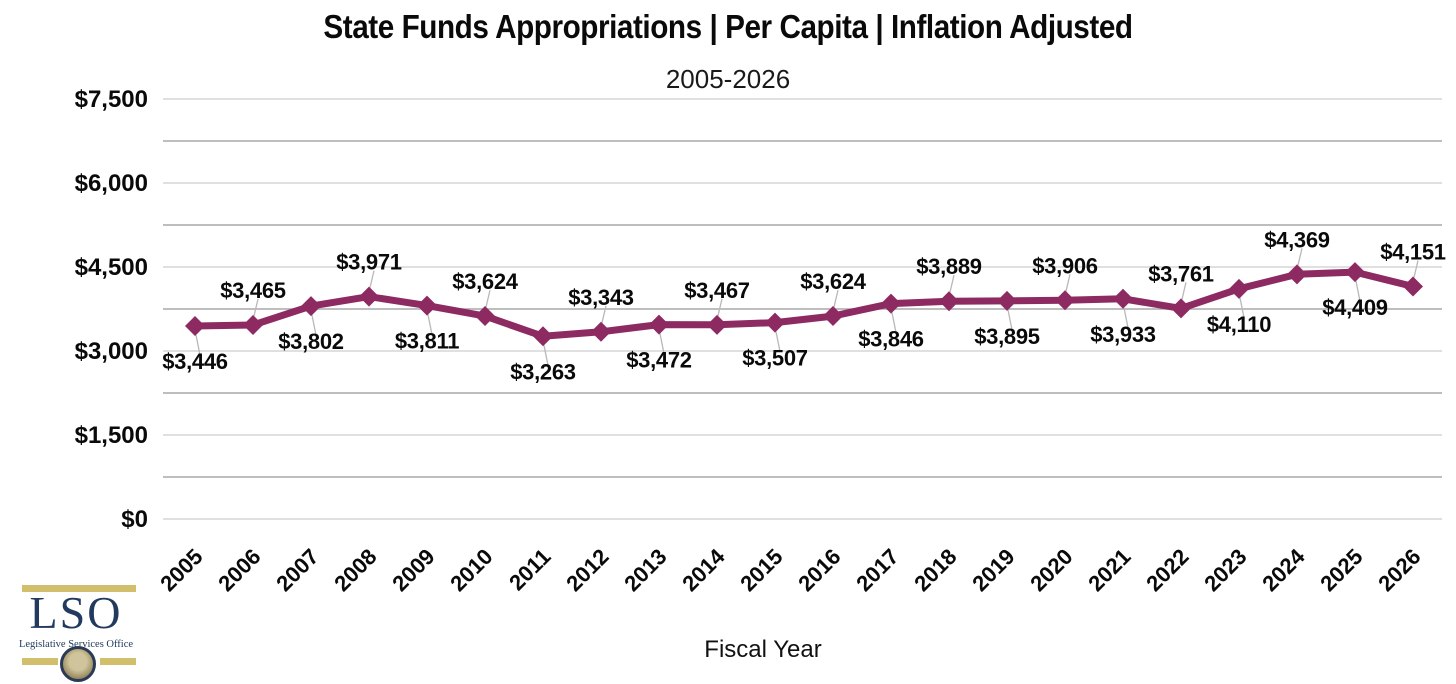 The height and width of the screenshot is (684, 1456). Describe the element at coordinates (543, 371) in the screenshot. I see `data-point-label: $3,263` at that location.